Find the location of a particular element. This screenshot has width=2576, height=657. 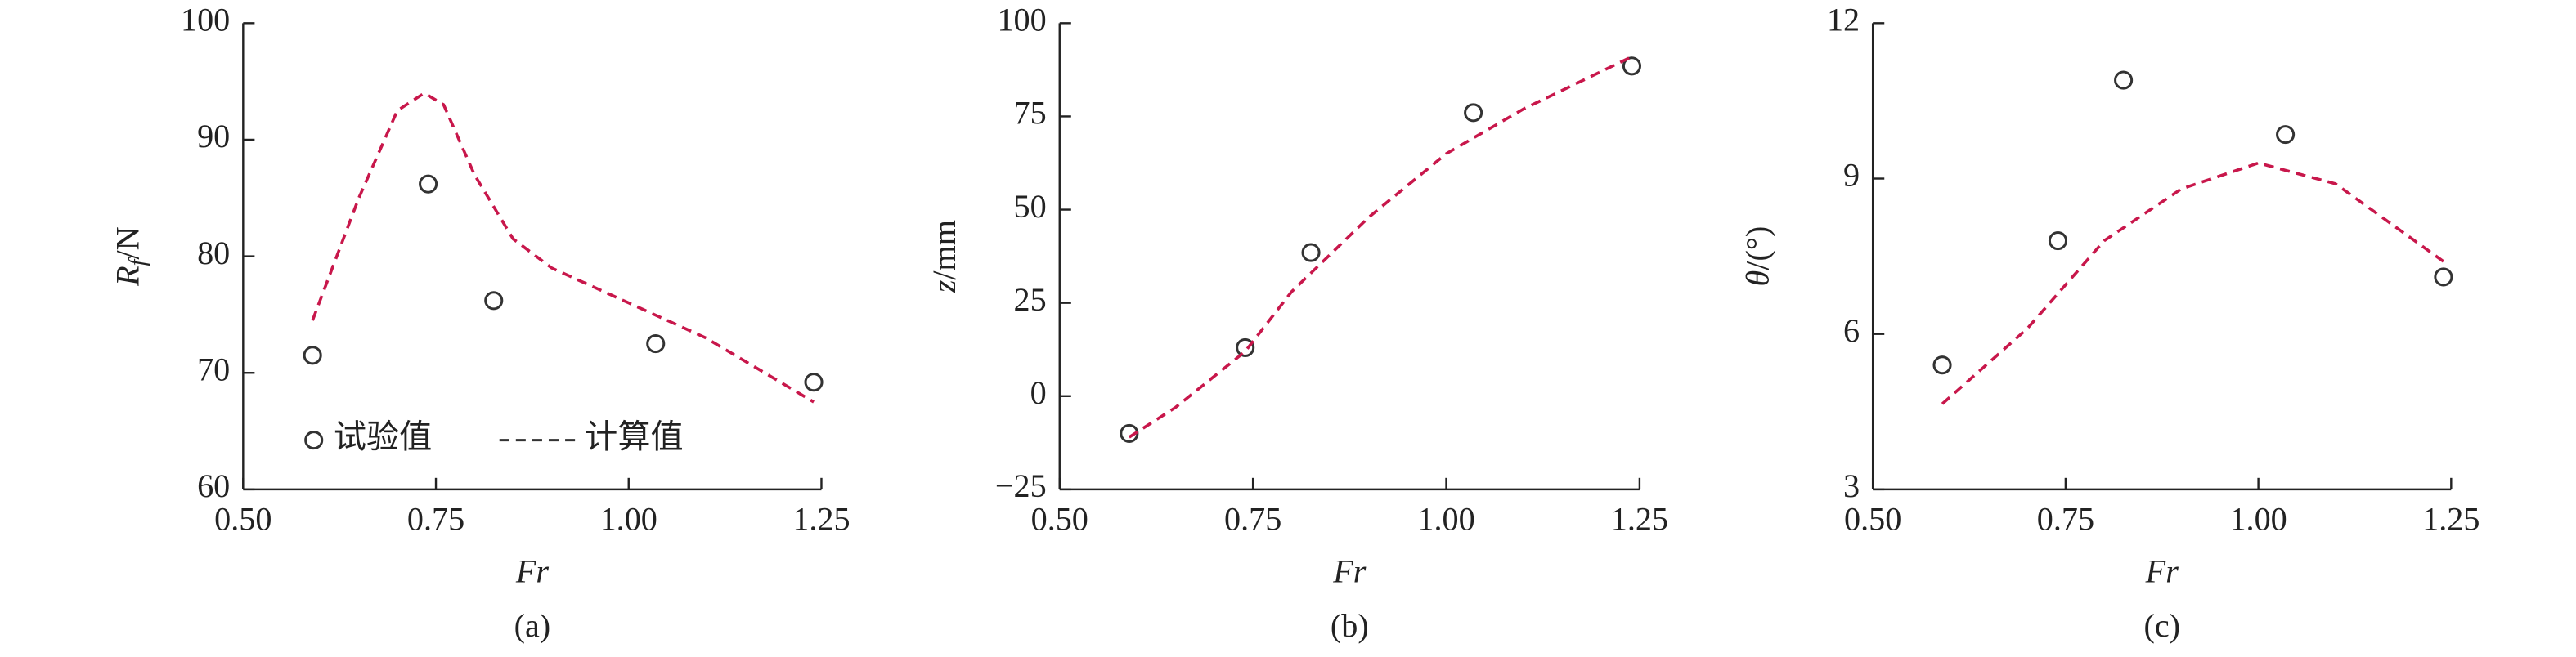

y-axis-label: Rf/N is located at coordinates (130, 256).